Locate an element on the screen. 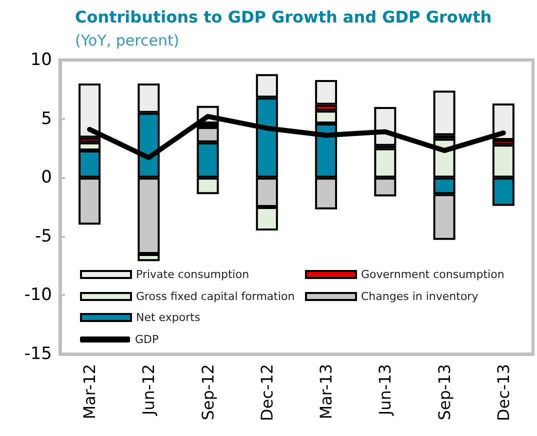  legend-label: Changes in inventory is located at coordinates (420, 296).